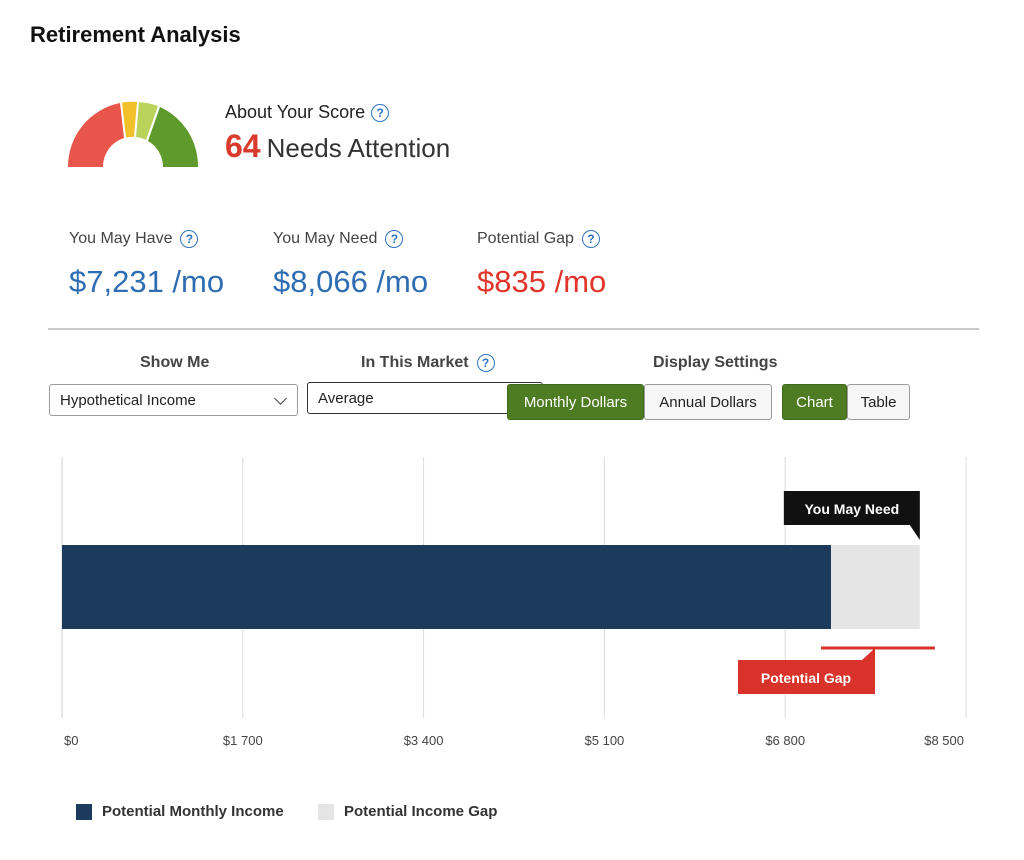 Image resolution: width=1024 pixels, height=860 pixels. What do you see at coordinates (95, 135) in the screenshot?
I see `gauge-segment-red` at bounding box center [95, 135].